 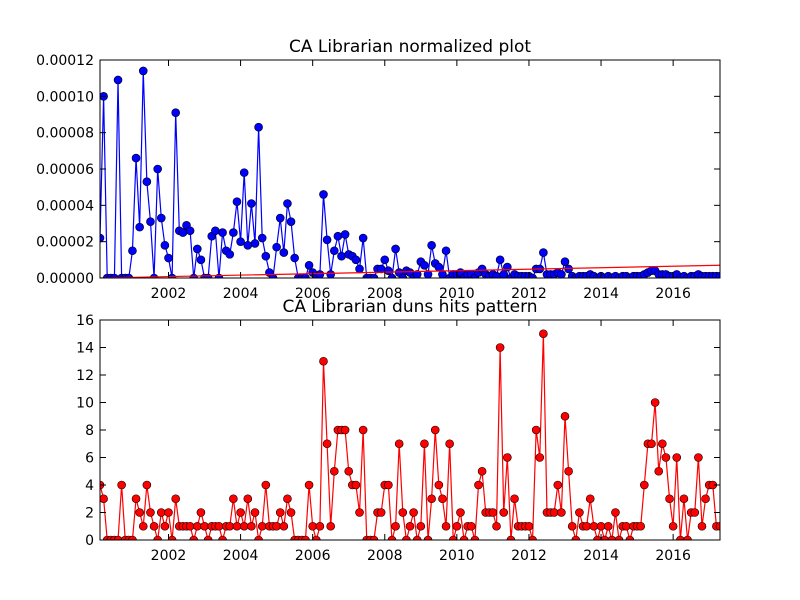 What do you see at coordinates (529, 556) in the screenshot?
I see `x-tick-label: 2012` at bounding box center [529, 556].